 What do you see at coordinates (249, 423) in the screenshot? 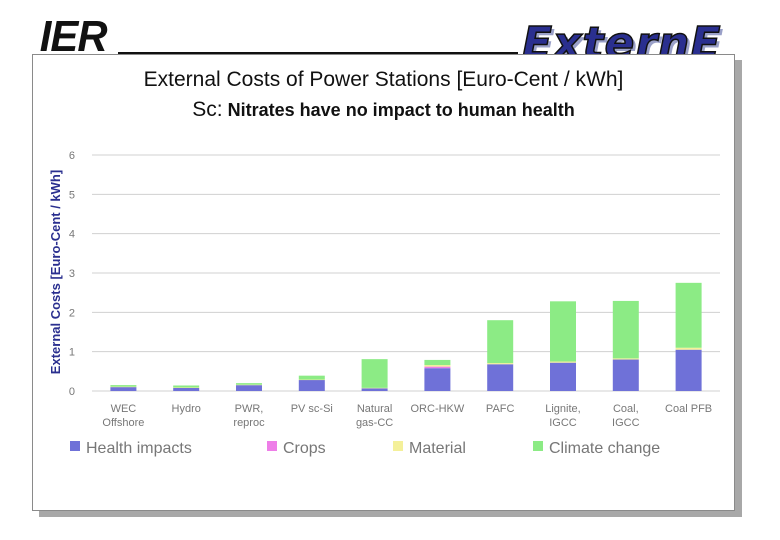
I see `x-tick-label: reproc` at bounding box center [249, 423].